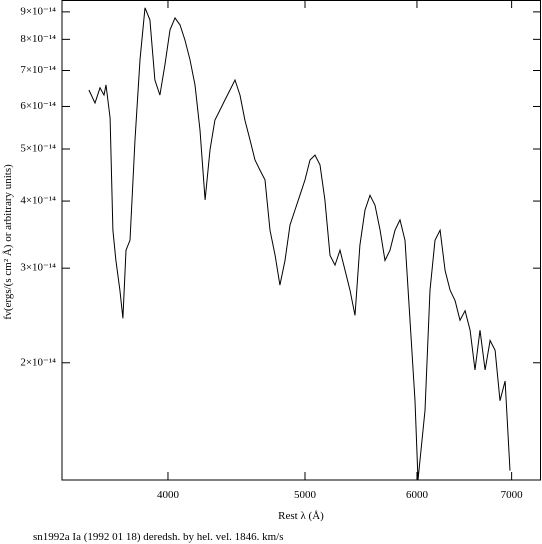 The image size is (542, 544). I want to click on x-tick-label: 6000, so click(417, 495).